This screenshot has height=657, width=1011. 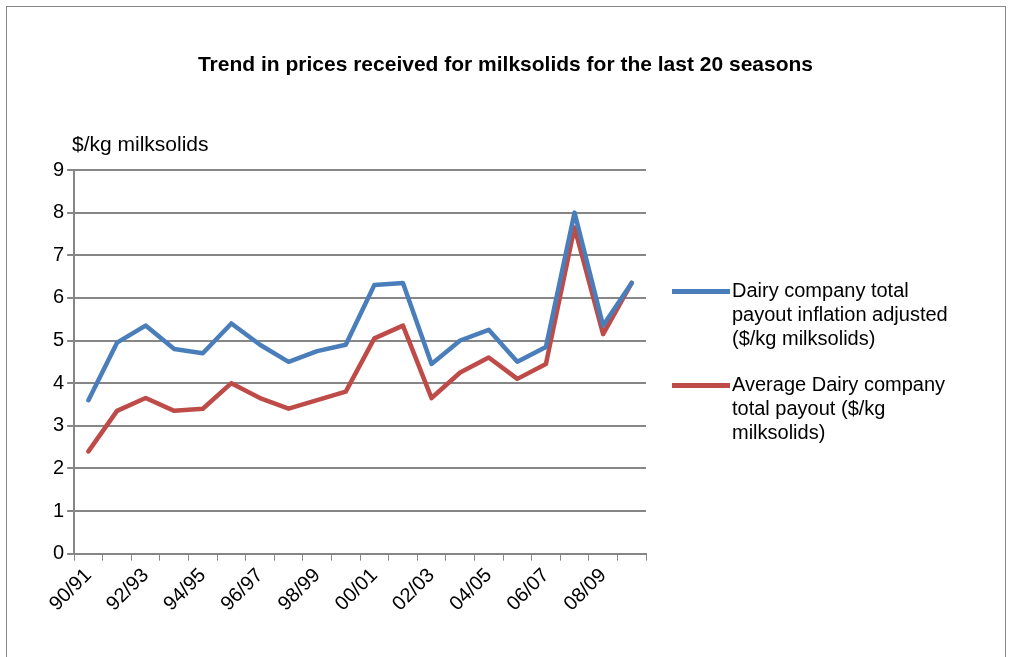 What do you see at coordinates (140, 144) in the screenshot?
I see `y-axis-title: $/kg milksolids` at bounding box center [140, 144].